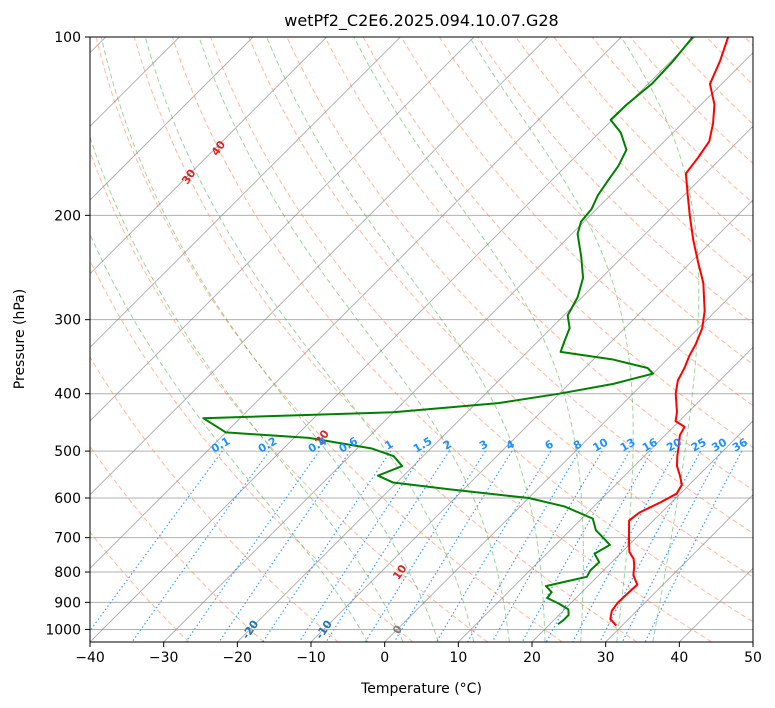 The width and height of the screenshot is (775, 708). I want to click on y-tick-label: 800, so click(67, 573).